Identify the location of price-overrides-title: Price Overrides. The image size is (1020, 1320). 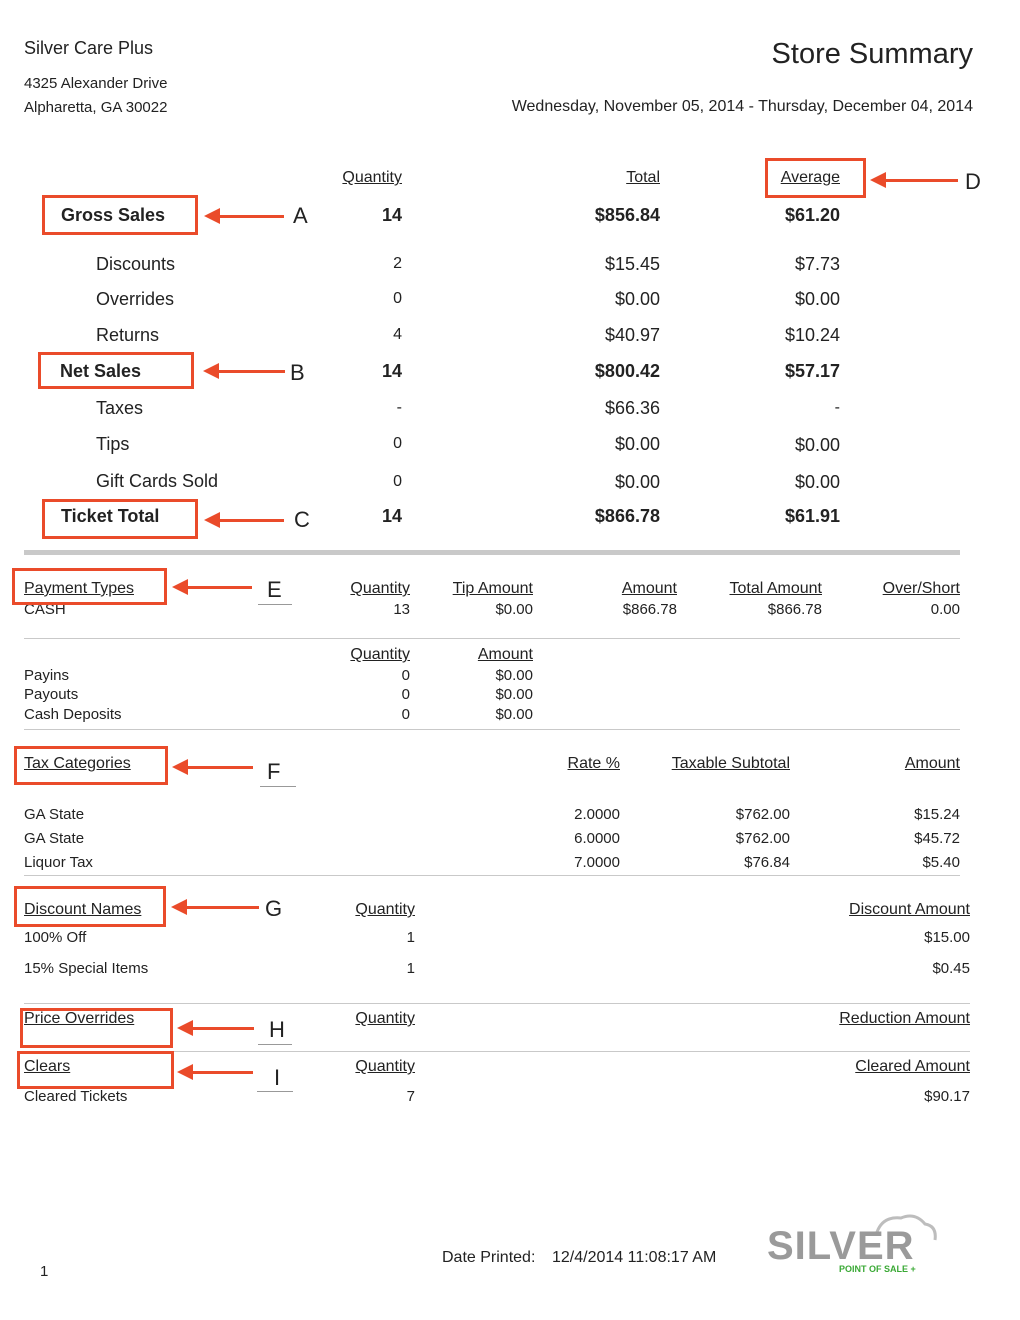
(79, 1018).